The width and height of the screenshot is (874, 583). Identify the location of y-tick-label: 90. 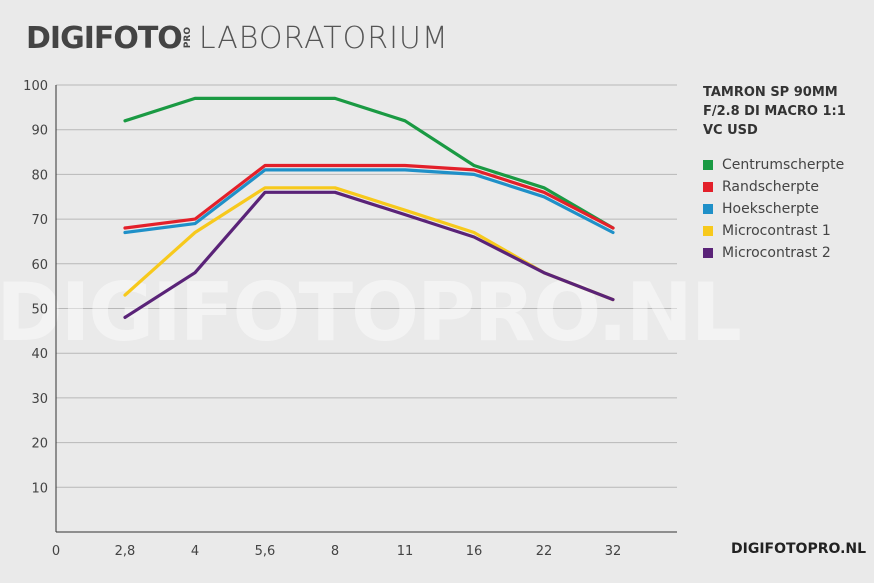
(39, 131).